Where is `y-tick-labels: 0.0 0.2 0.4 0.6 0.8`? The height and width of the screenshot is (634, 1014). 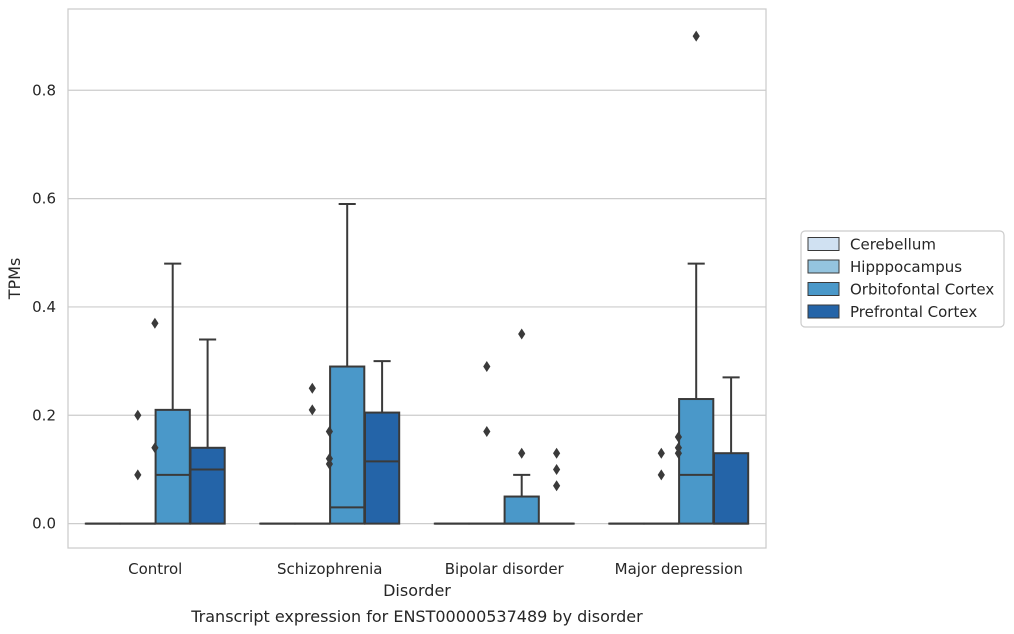 y-tick-labels: 0.0 0.2 0.4 0.6 0.8 is located at coordinates (44, 306).